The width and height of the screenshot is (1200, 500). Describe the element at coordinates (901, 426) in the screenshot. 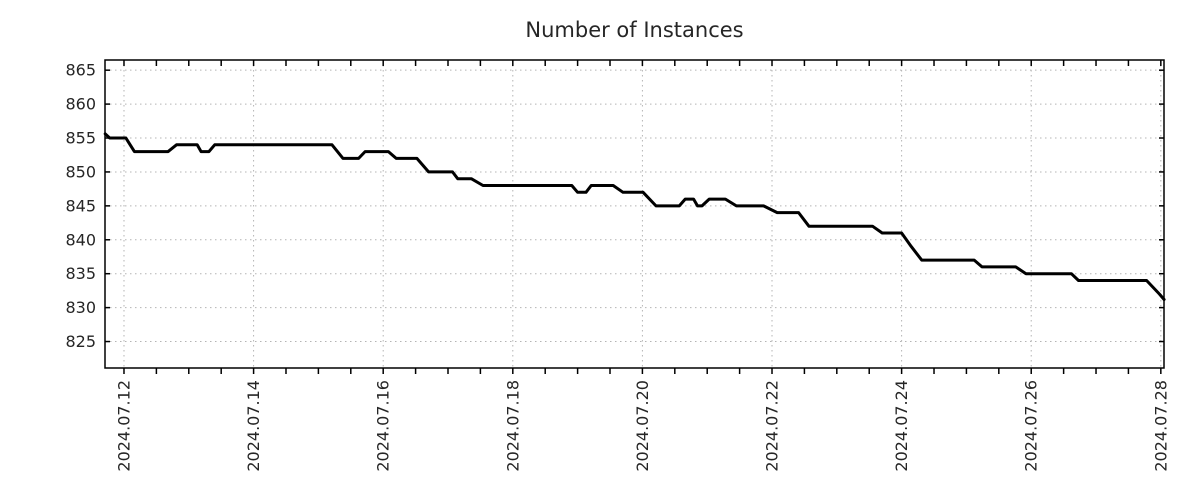

I see `x-tick-label: 2024.07.24` at that location.